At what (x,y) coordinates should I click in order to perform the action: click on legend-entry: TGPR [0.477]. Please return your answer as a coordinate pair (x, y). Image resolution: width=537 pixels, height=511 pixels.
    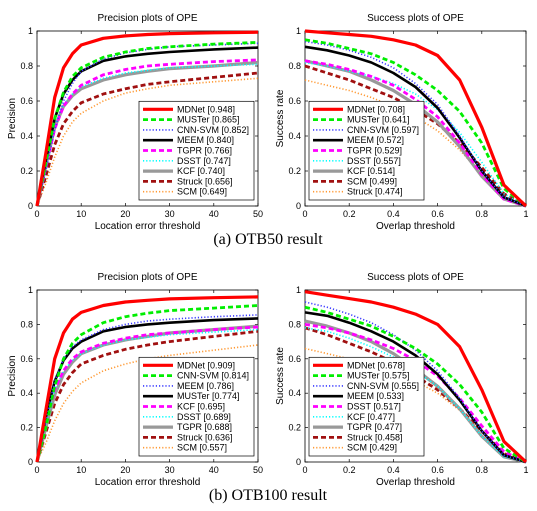
    Looking at the image, I should click on (374, 427).